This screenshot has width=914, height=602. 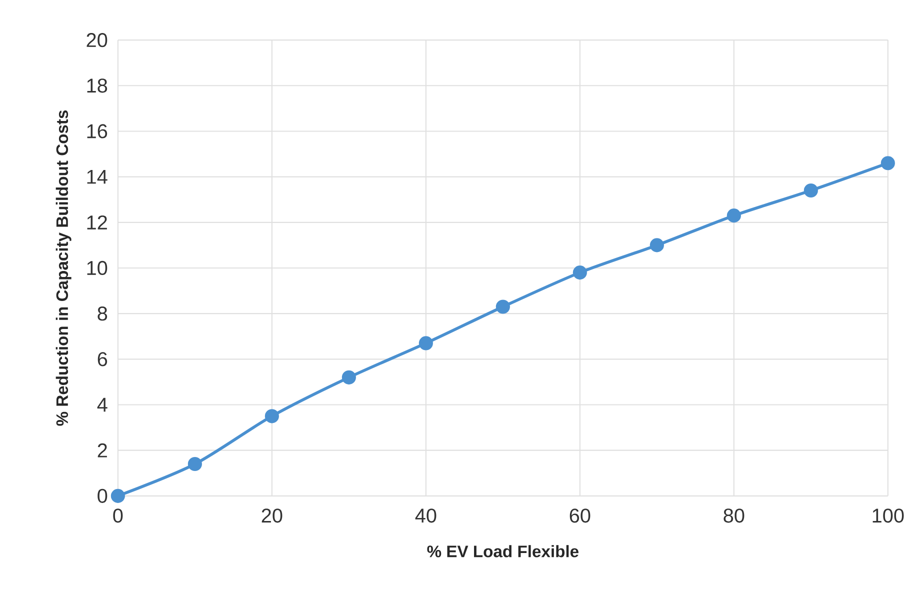 What do you see at coordinates (425, 515) in the screenshot?
I see `x-tick-label: 40` at bounding box center [425, 515].